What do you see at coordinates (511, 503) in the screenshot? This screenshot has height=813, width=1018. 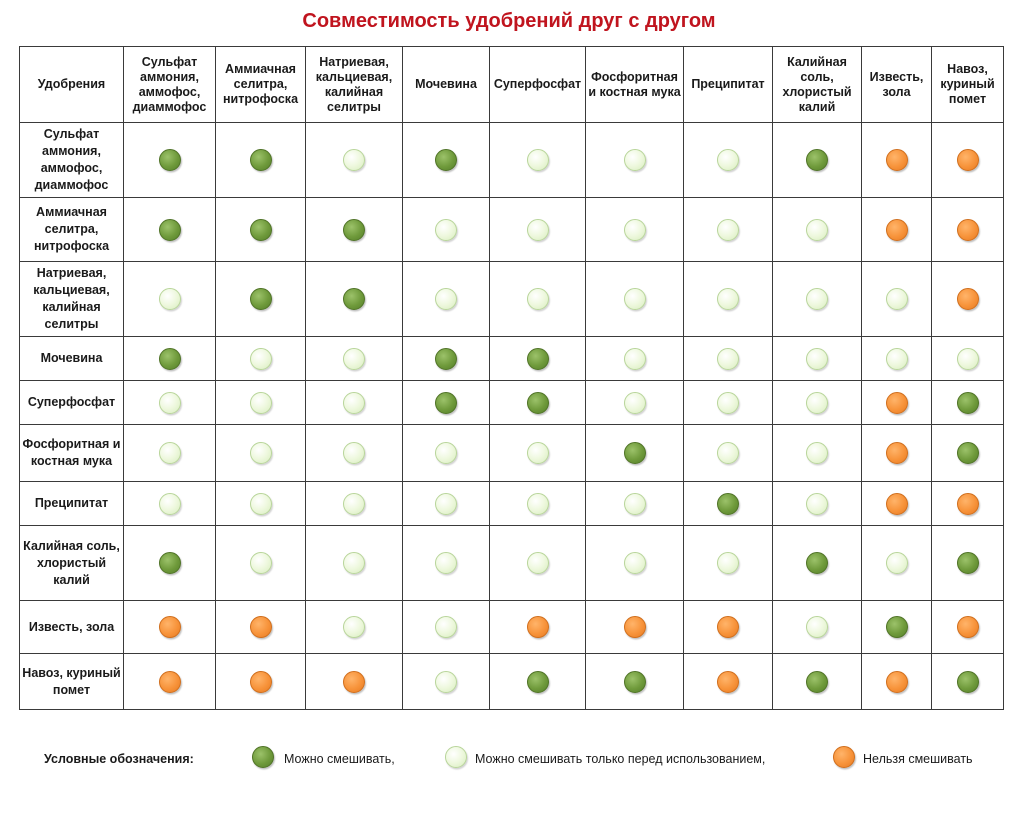 I see `table-row: Преципитат` at bounding box center [511, 503].